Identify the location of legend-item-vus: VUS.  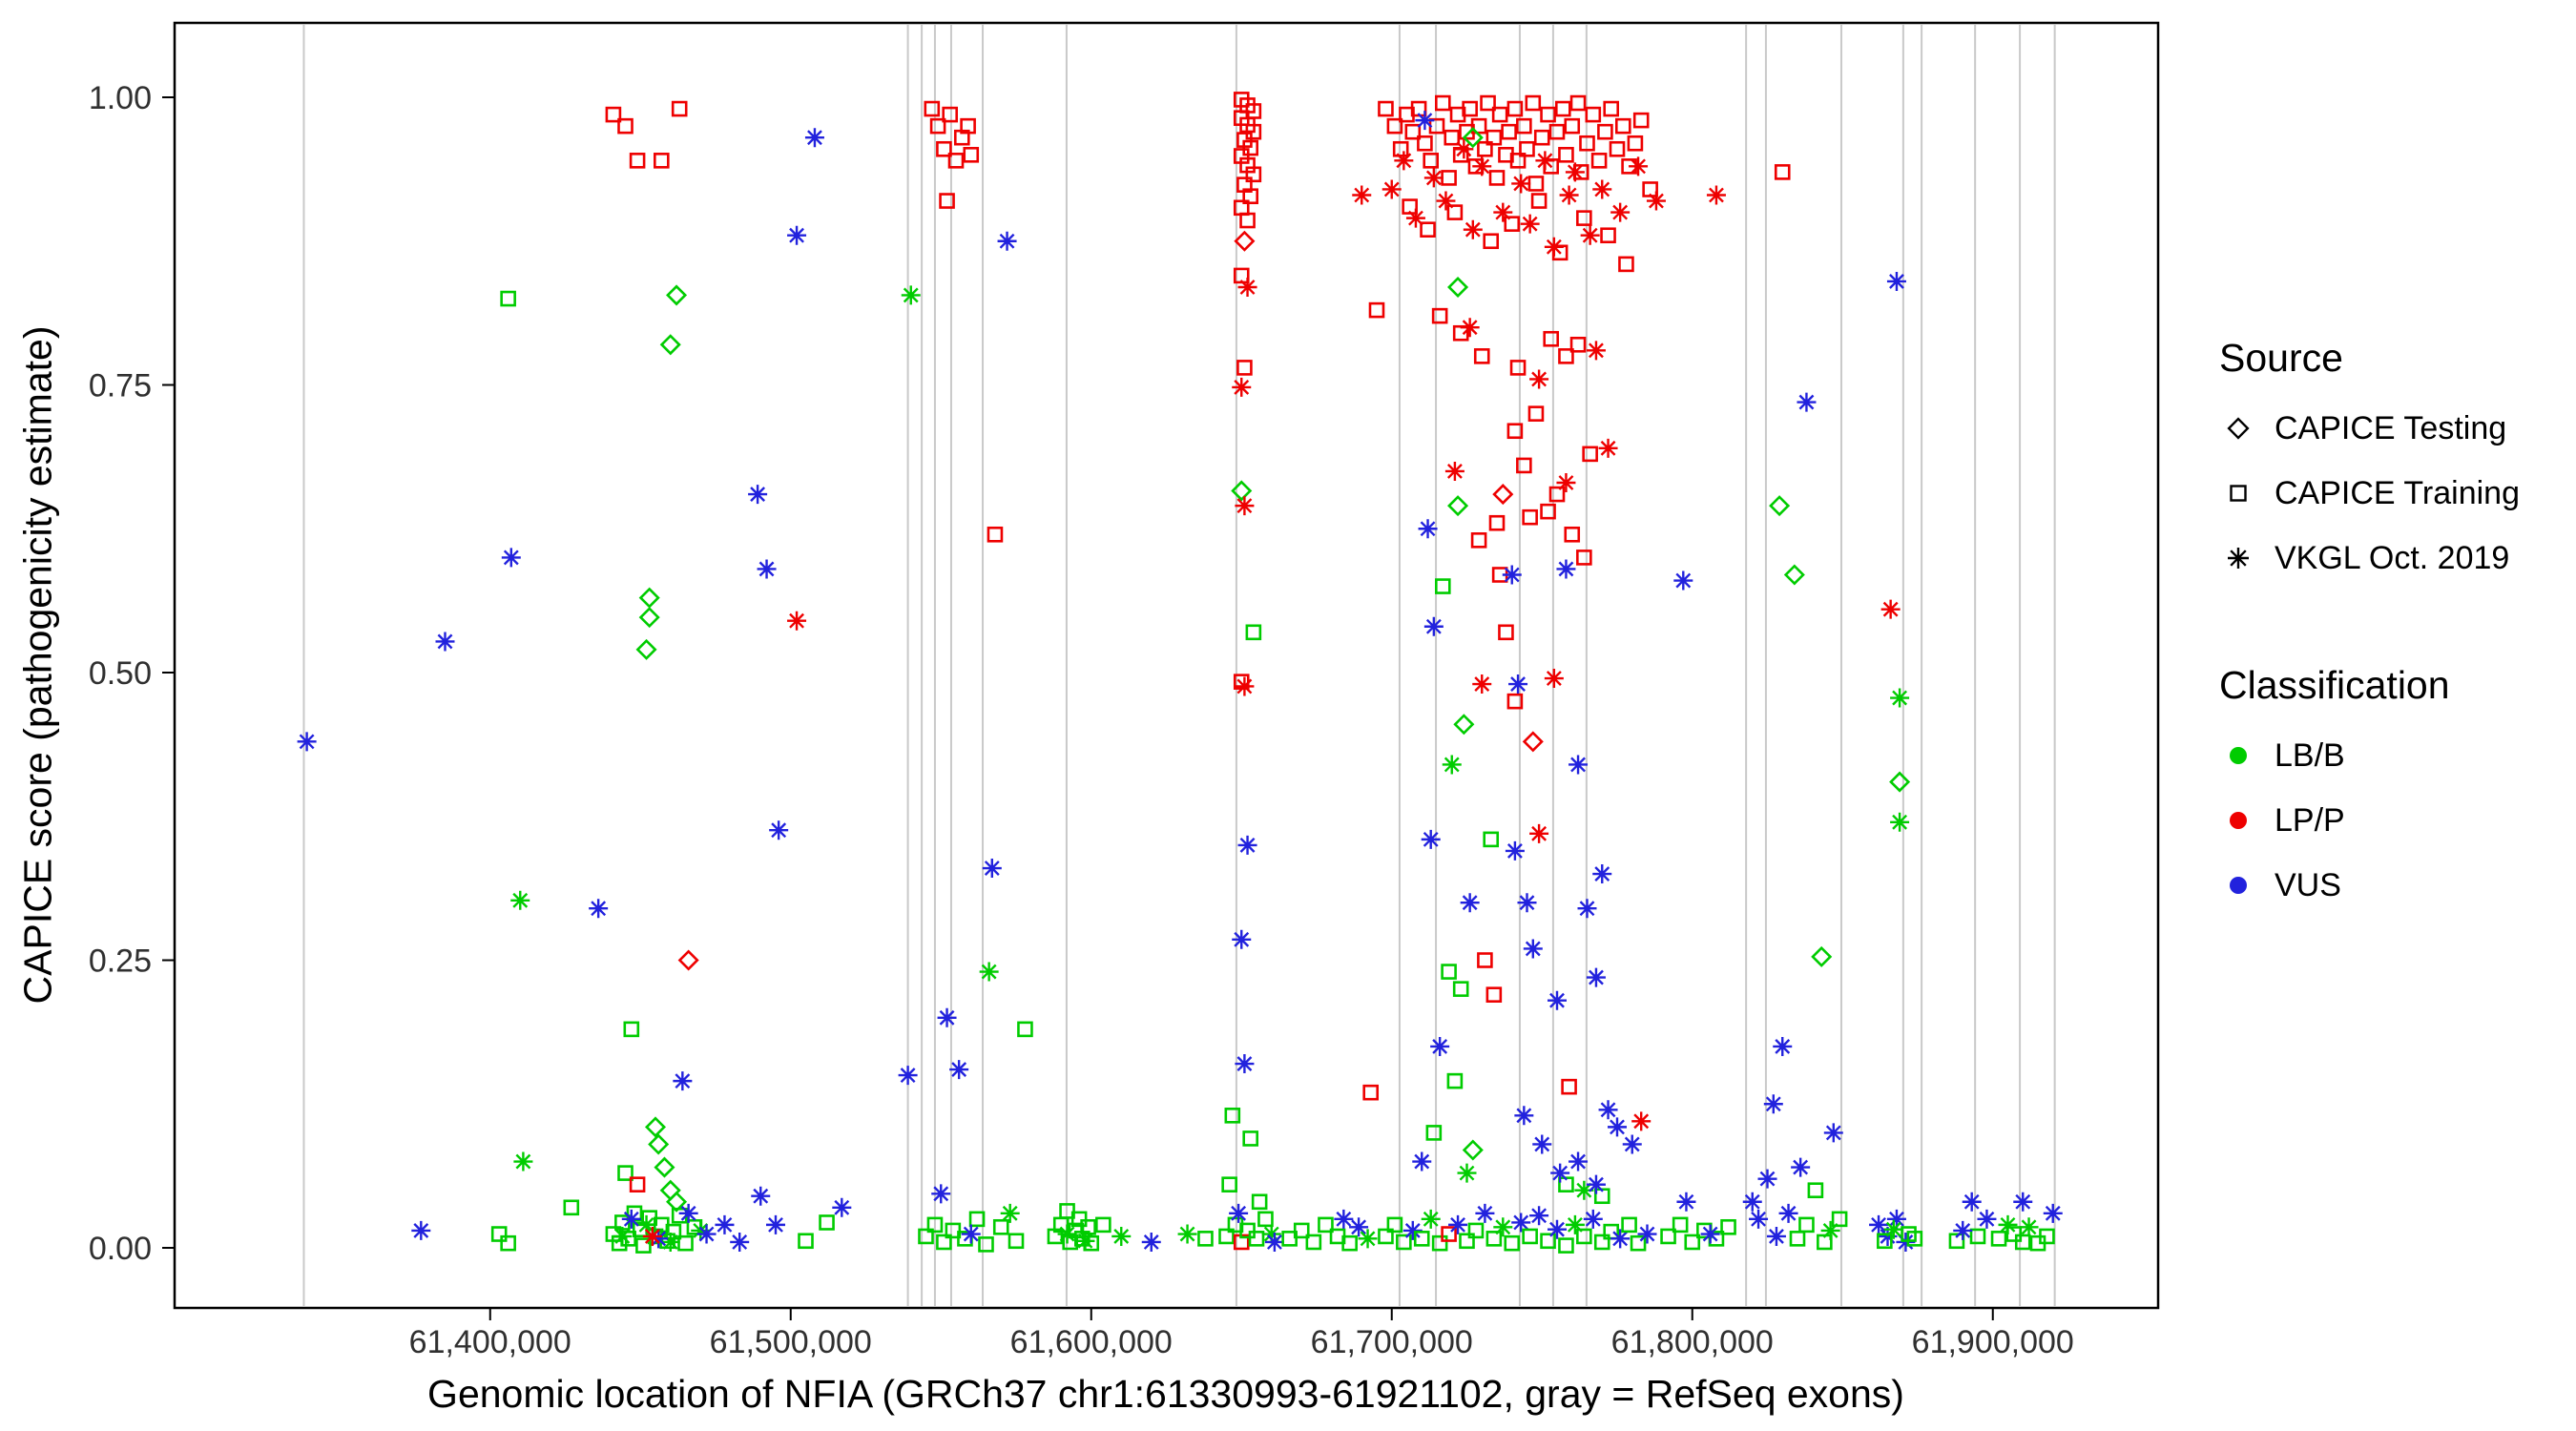
(2369, 885).